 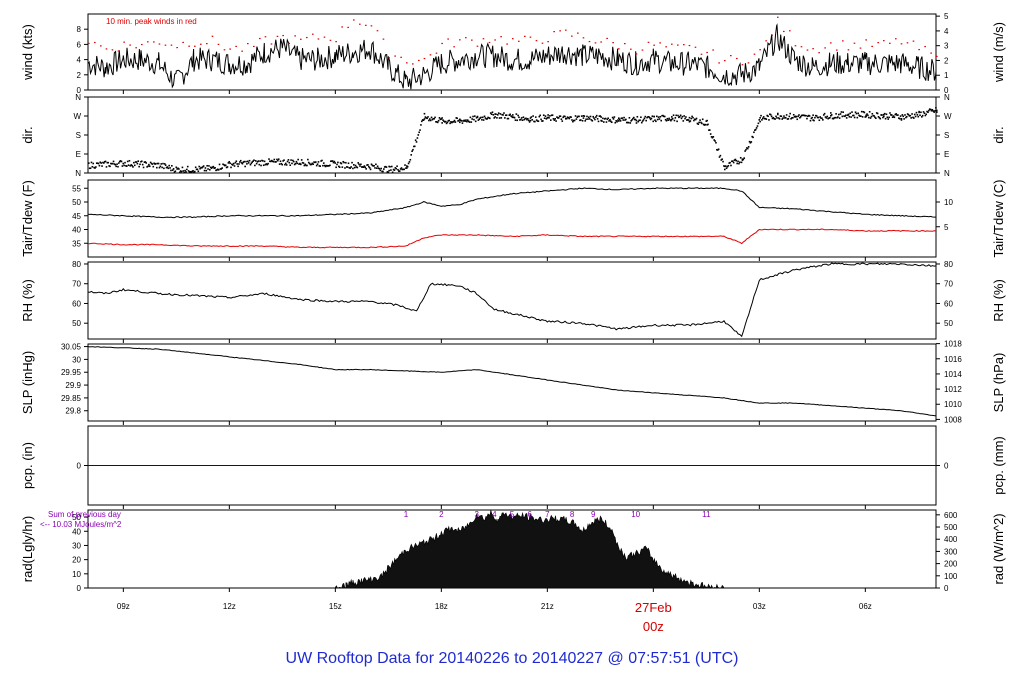 What do you see at coordinates (946, 227) in the screenshot?
I see `y-tick-label-right: 5` at bounding box center [946, 227].